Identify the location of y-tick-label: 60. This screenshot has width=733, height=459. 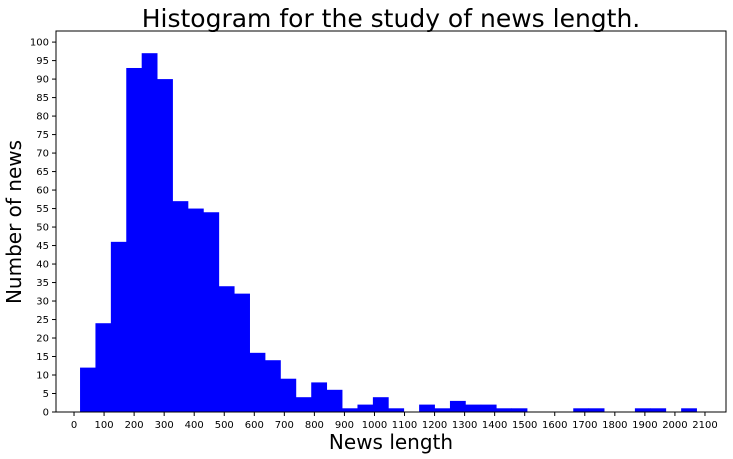
(42, 191).